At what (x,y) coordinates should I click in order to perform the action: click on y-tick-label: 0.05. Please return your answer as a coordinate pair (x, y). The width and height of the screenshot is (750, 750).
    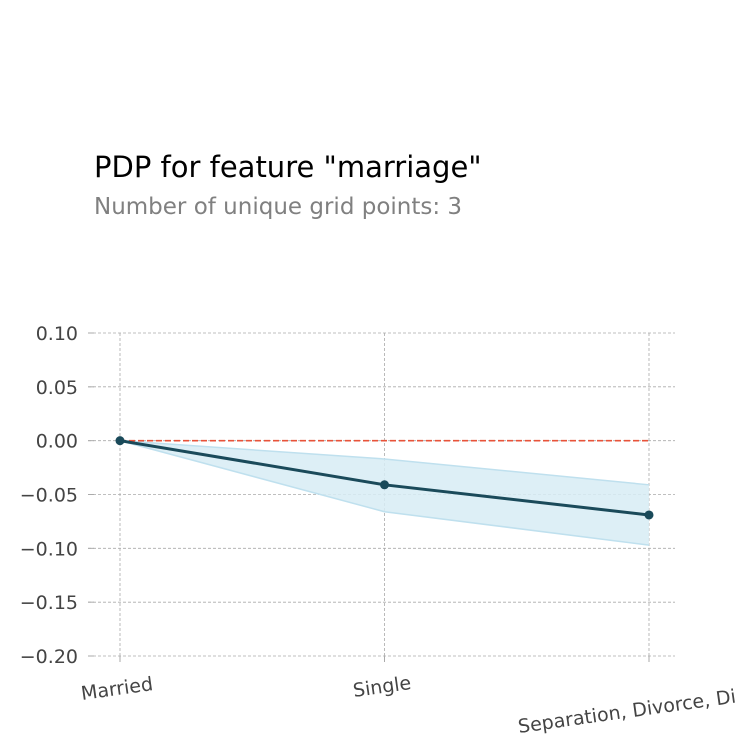
    Looking at the image, I should click on (57, 388).